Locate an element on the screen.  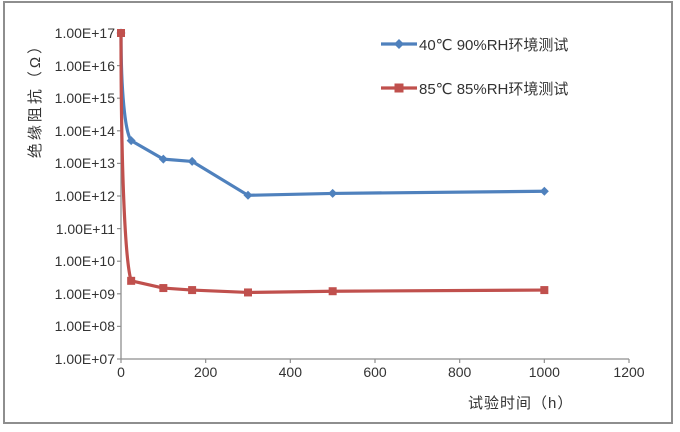
legend-item-series-1: 40℃ 90%RH环境测试 is located at coordinates (475, 44).